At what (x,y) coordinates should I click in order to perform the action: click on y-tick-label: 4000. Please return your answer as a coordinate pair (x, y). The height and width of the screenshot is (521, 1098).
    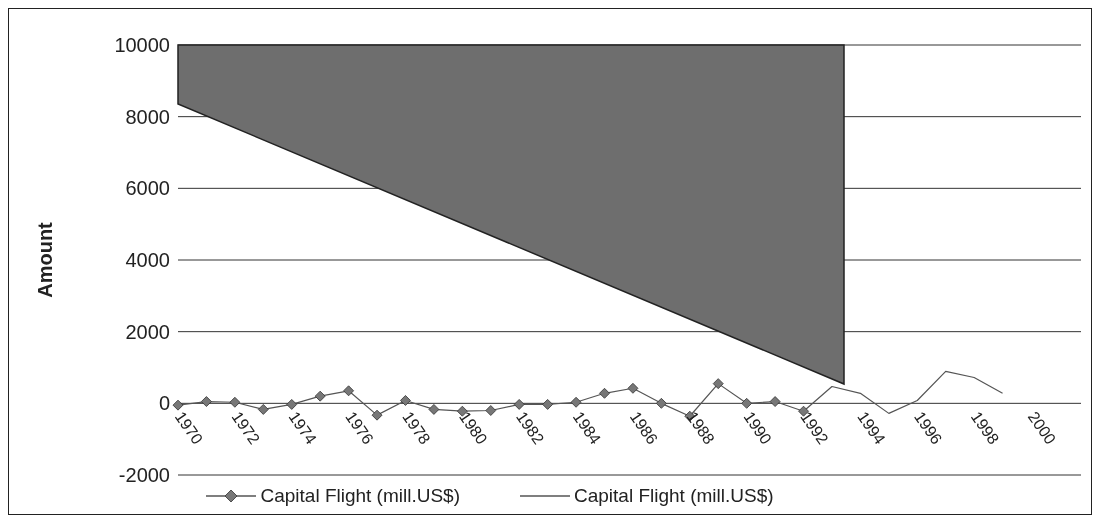
    Looking at the image, I should click on (147, 260).